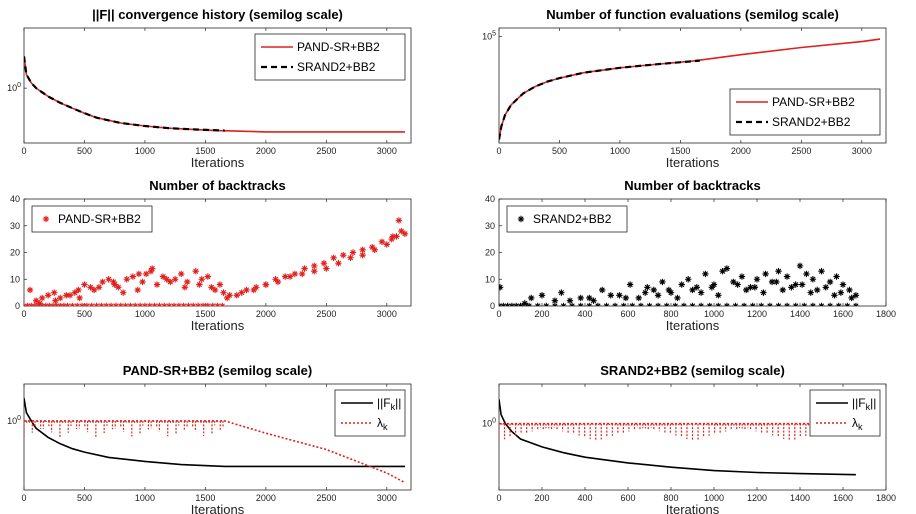 This screenshot has width=916, height=514. Describe the element at coordinates (382, 424) in the screenshot. I see `legend-label: λk` at that location.